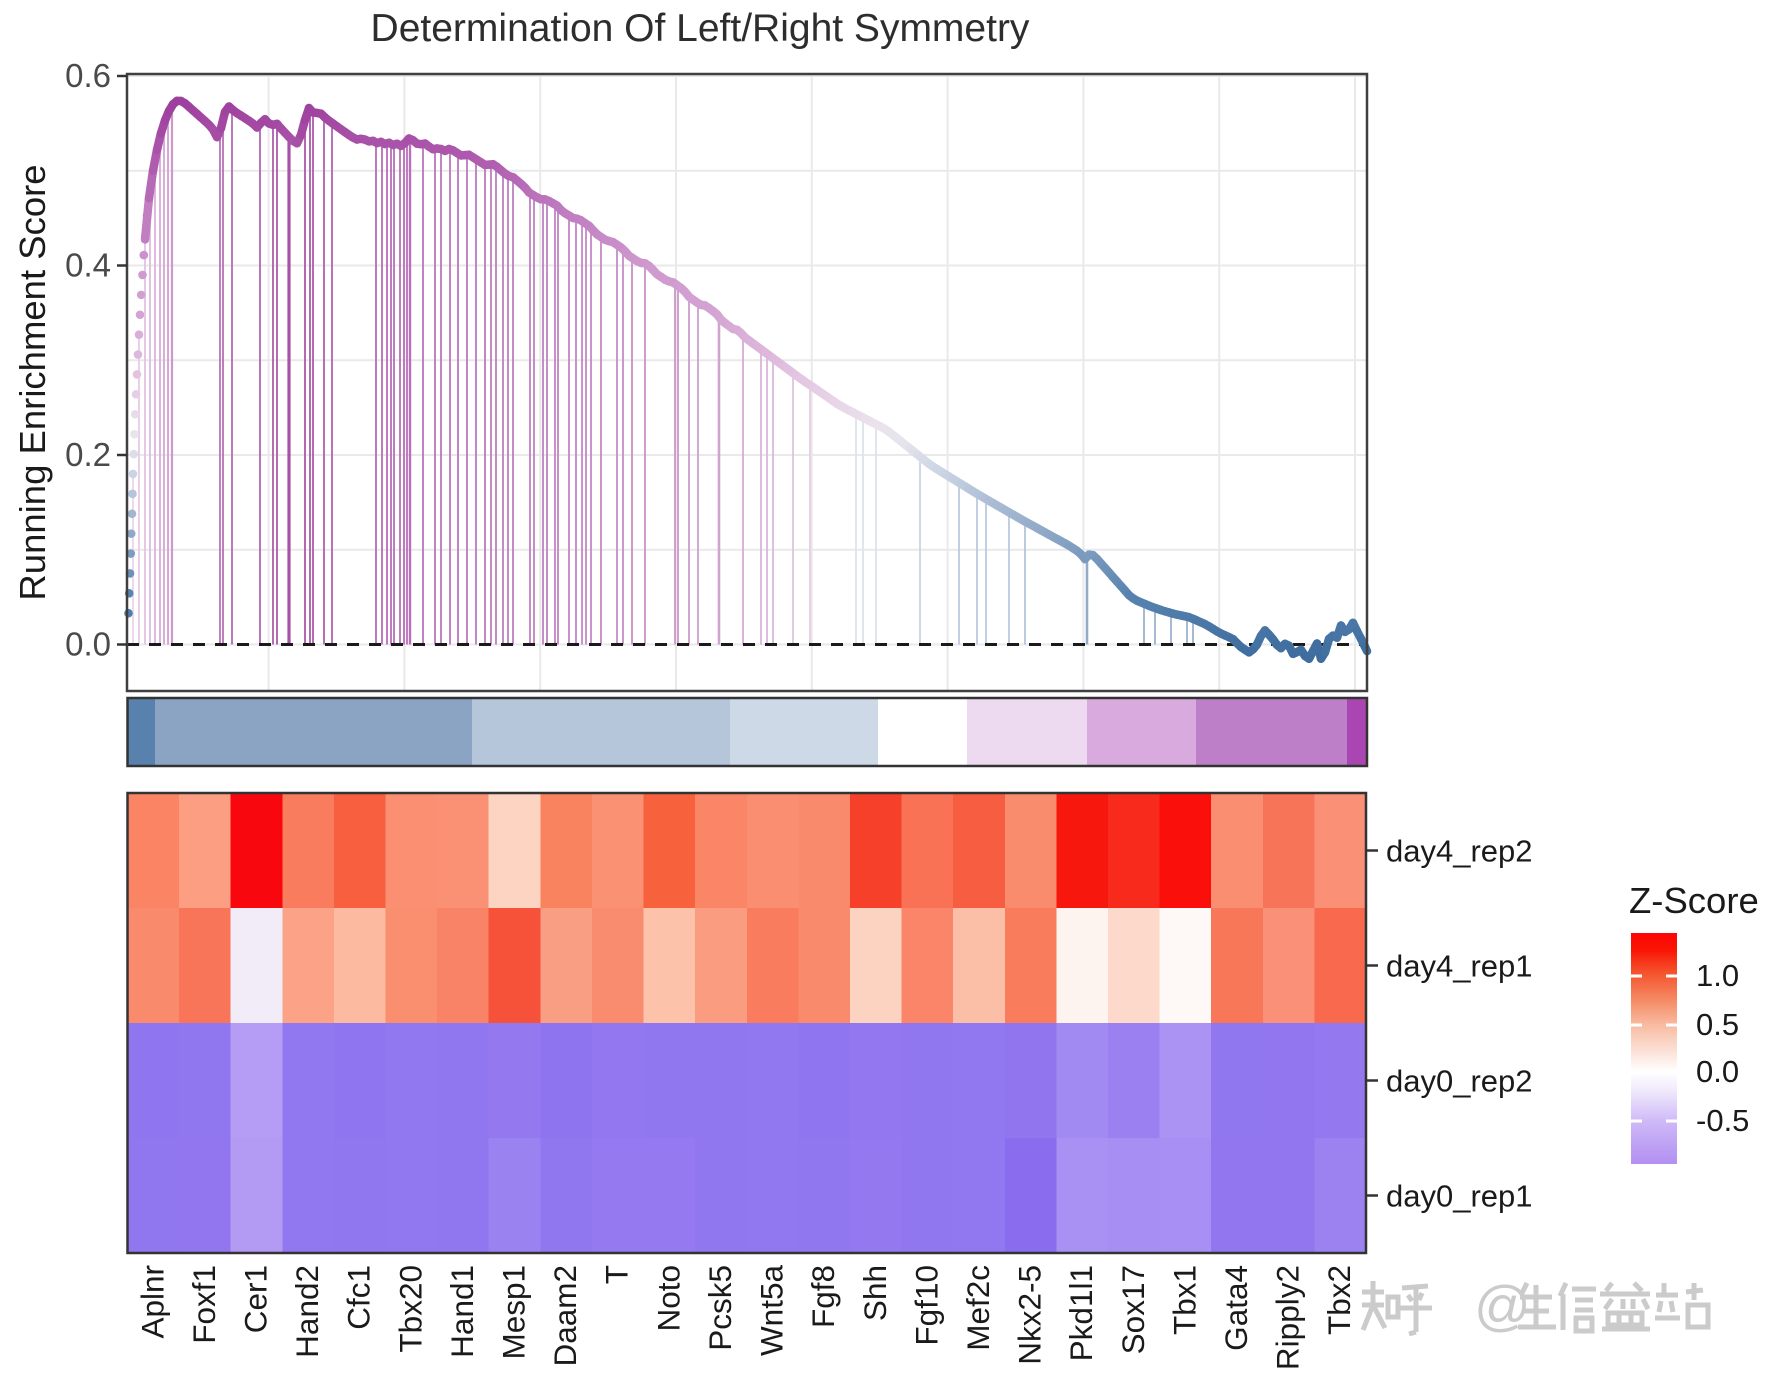 The image size is (1792, 1385). I want to click on svg-text: Nkx2-5, so click(1030, 1315).